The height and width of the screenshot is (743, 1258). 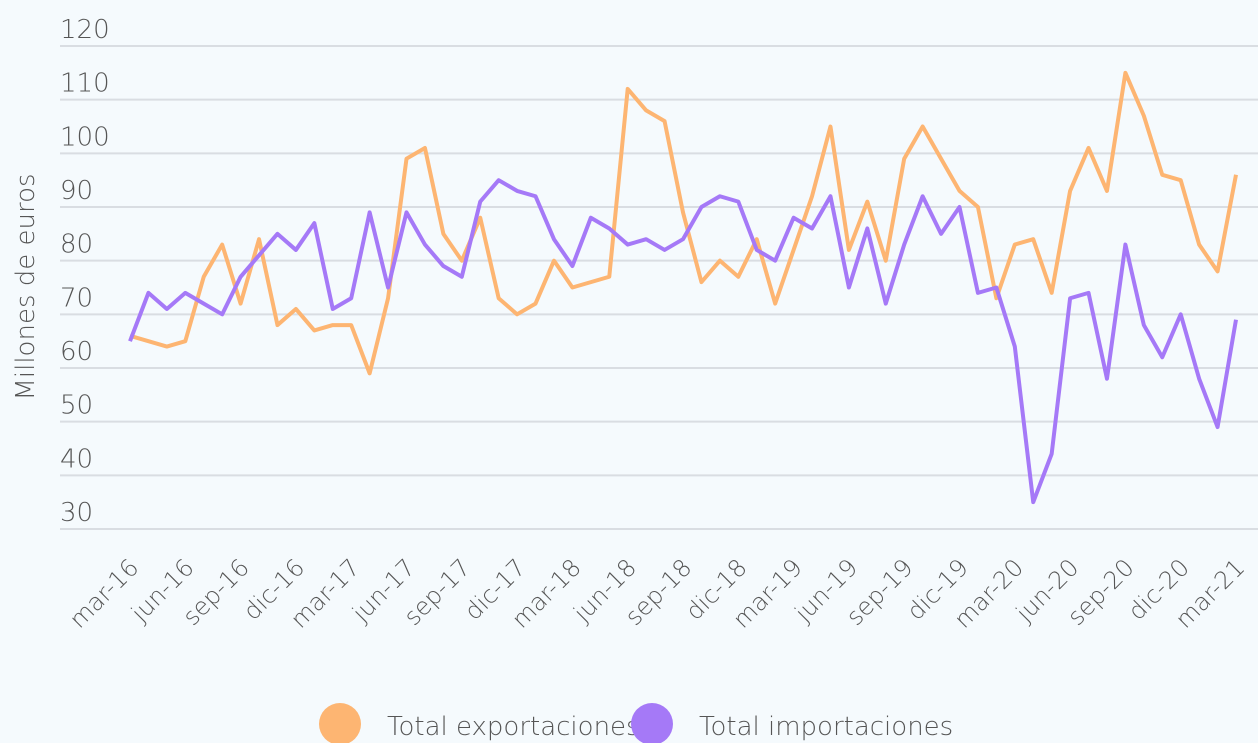 I want to click on y-axis-label: Millones de euros, so click(x=26, y=286).